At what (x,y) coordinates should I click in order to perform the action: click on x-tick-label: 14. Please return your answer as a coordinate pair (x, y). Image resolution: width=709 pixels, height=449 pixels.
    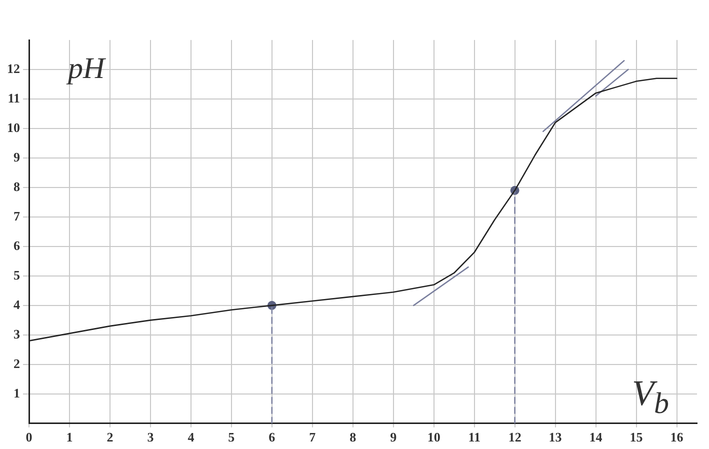
    Looking at the image, I should click on (596, 437).